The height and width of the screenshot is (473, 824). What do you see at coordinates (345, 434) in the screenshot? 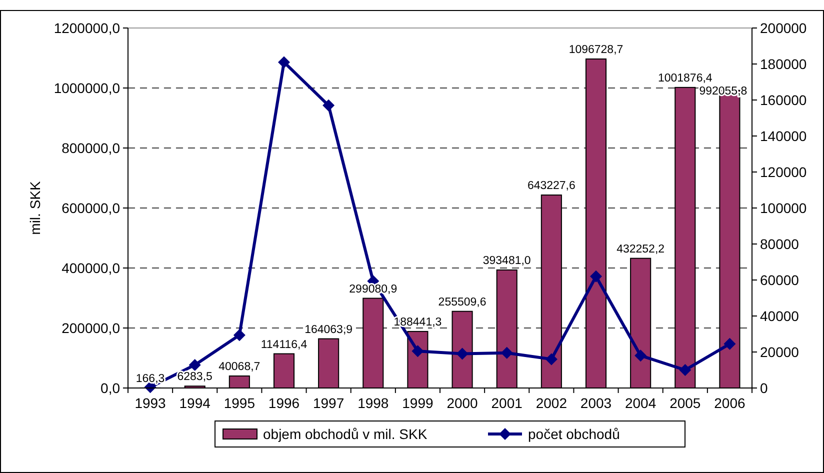
I see `legend-label: objem obchodů v mil. SKK` at bounding box center [345, 434].